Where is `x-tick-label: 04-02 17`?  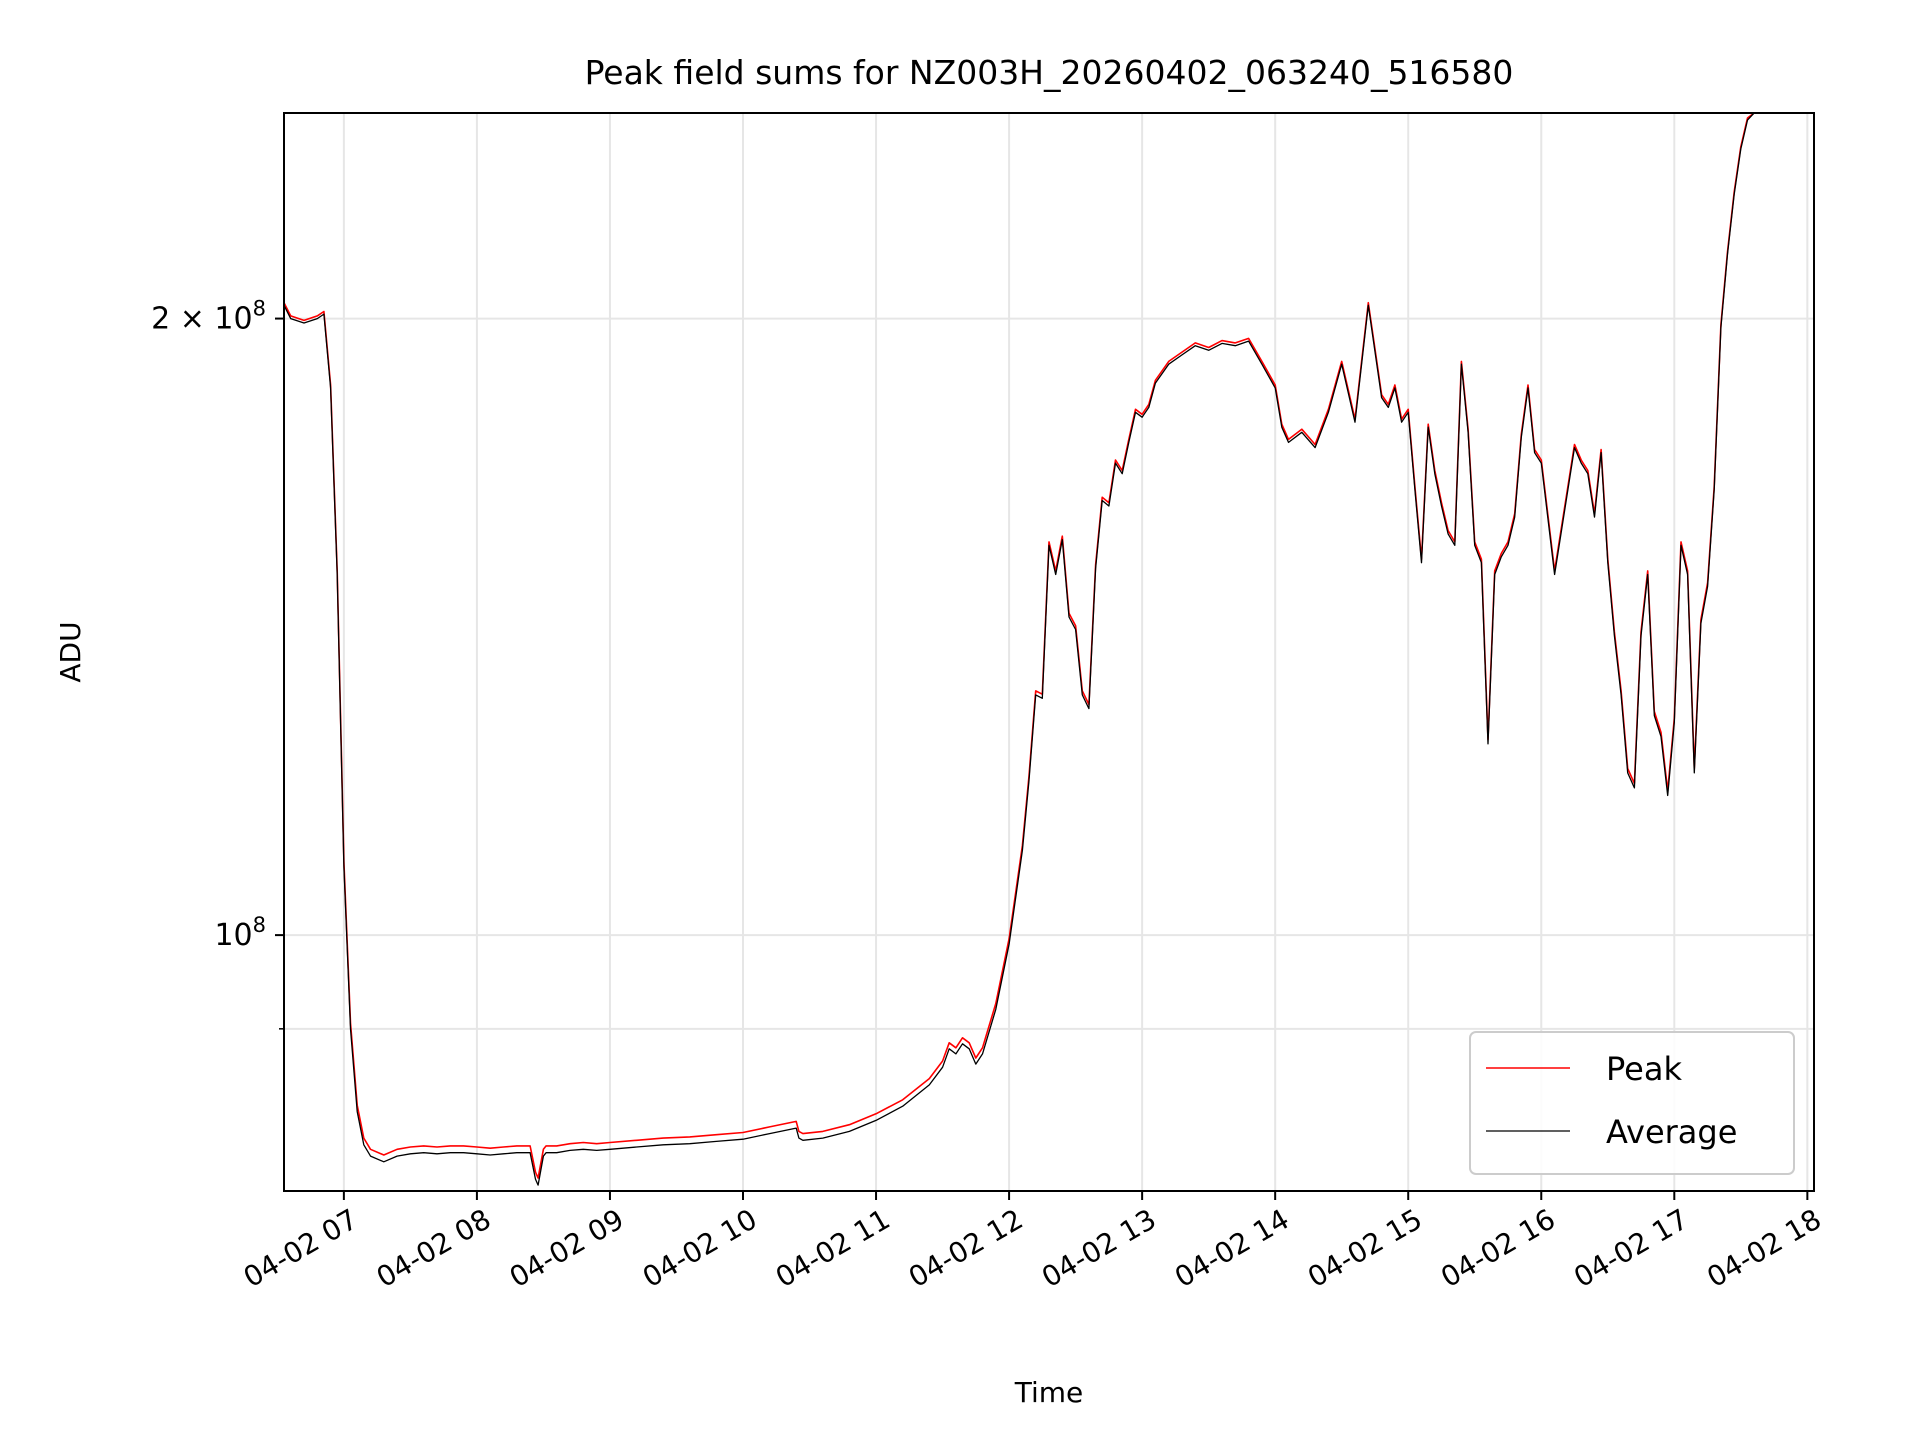
x-tick-label: 04-02 17 is located at coordinates (1631, 1248).